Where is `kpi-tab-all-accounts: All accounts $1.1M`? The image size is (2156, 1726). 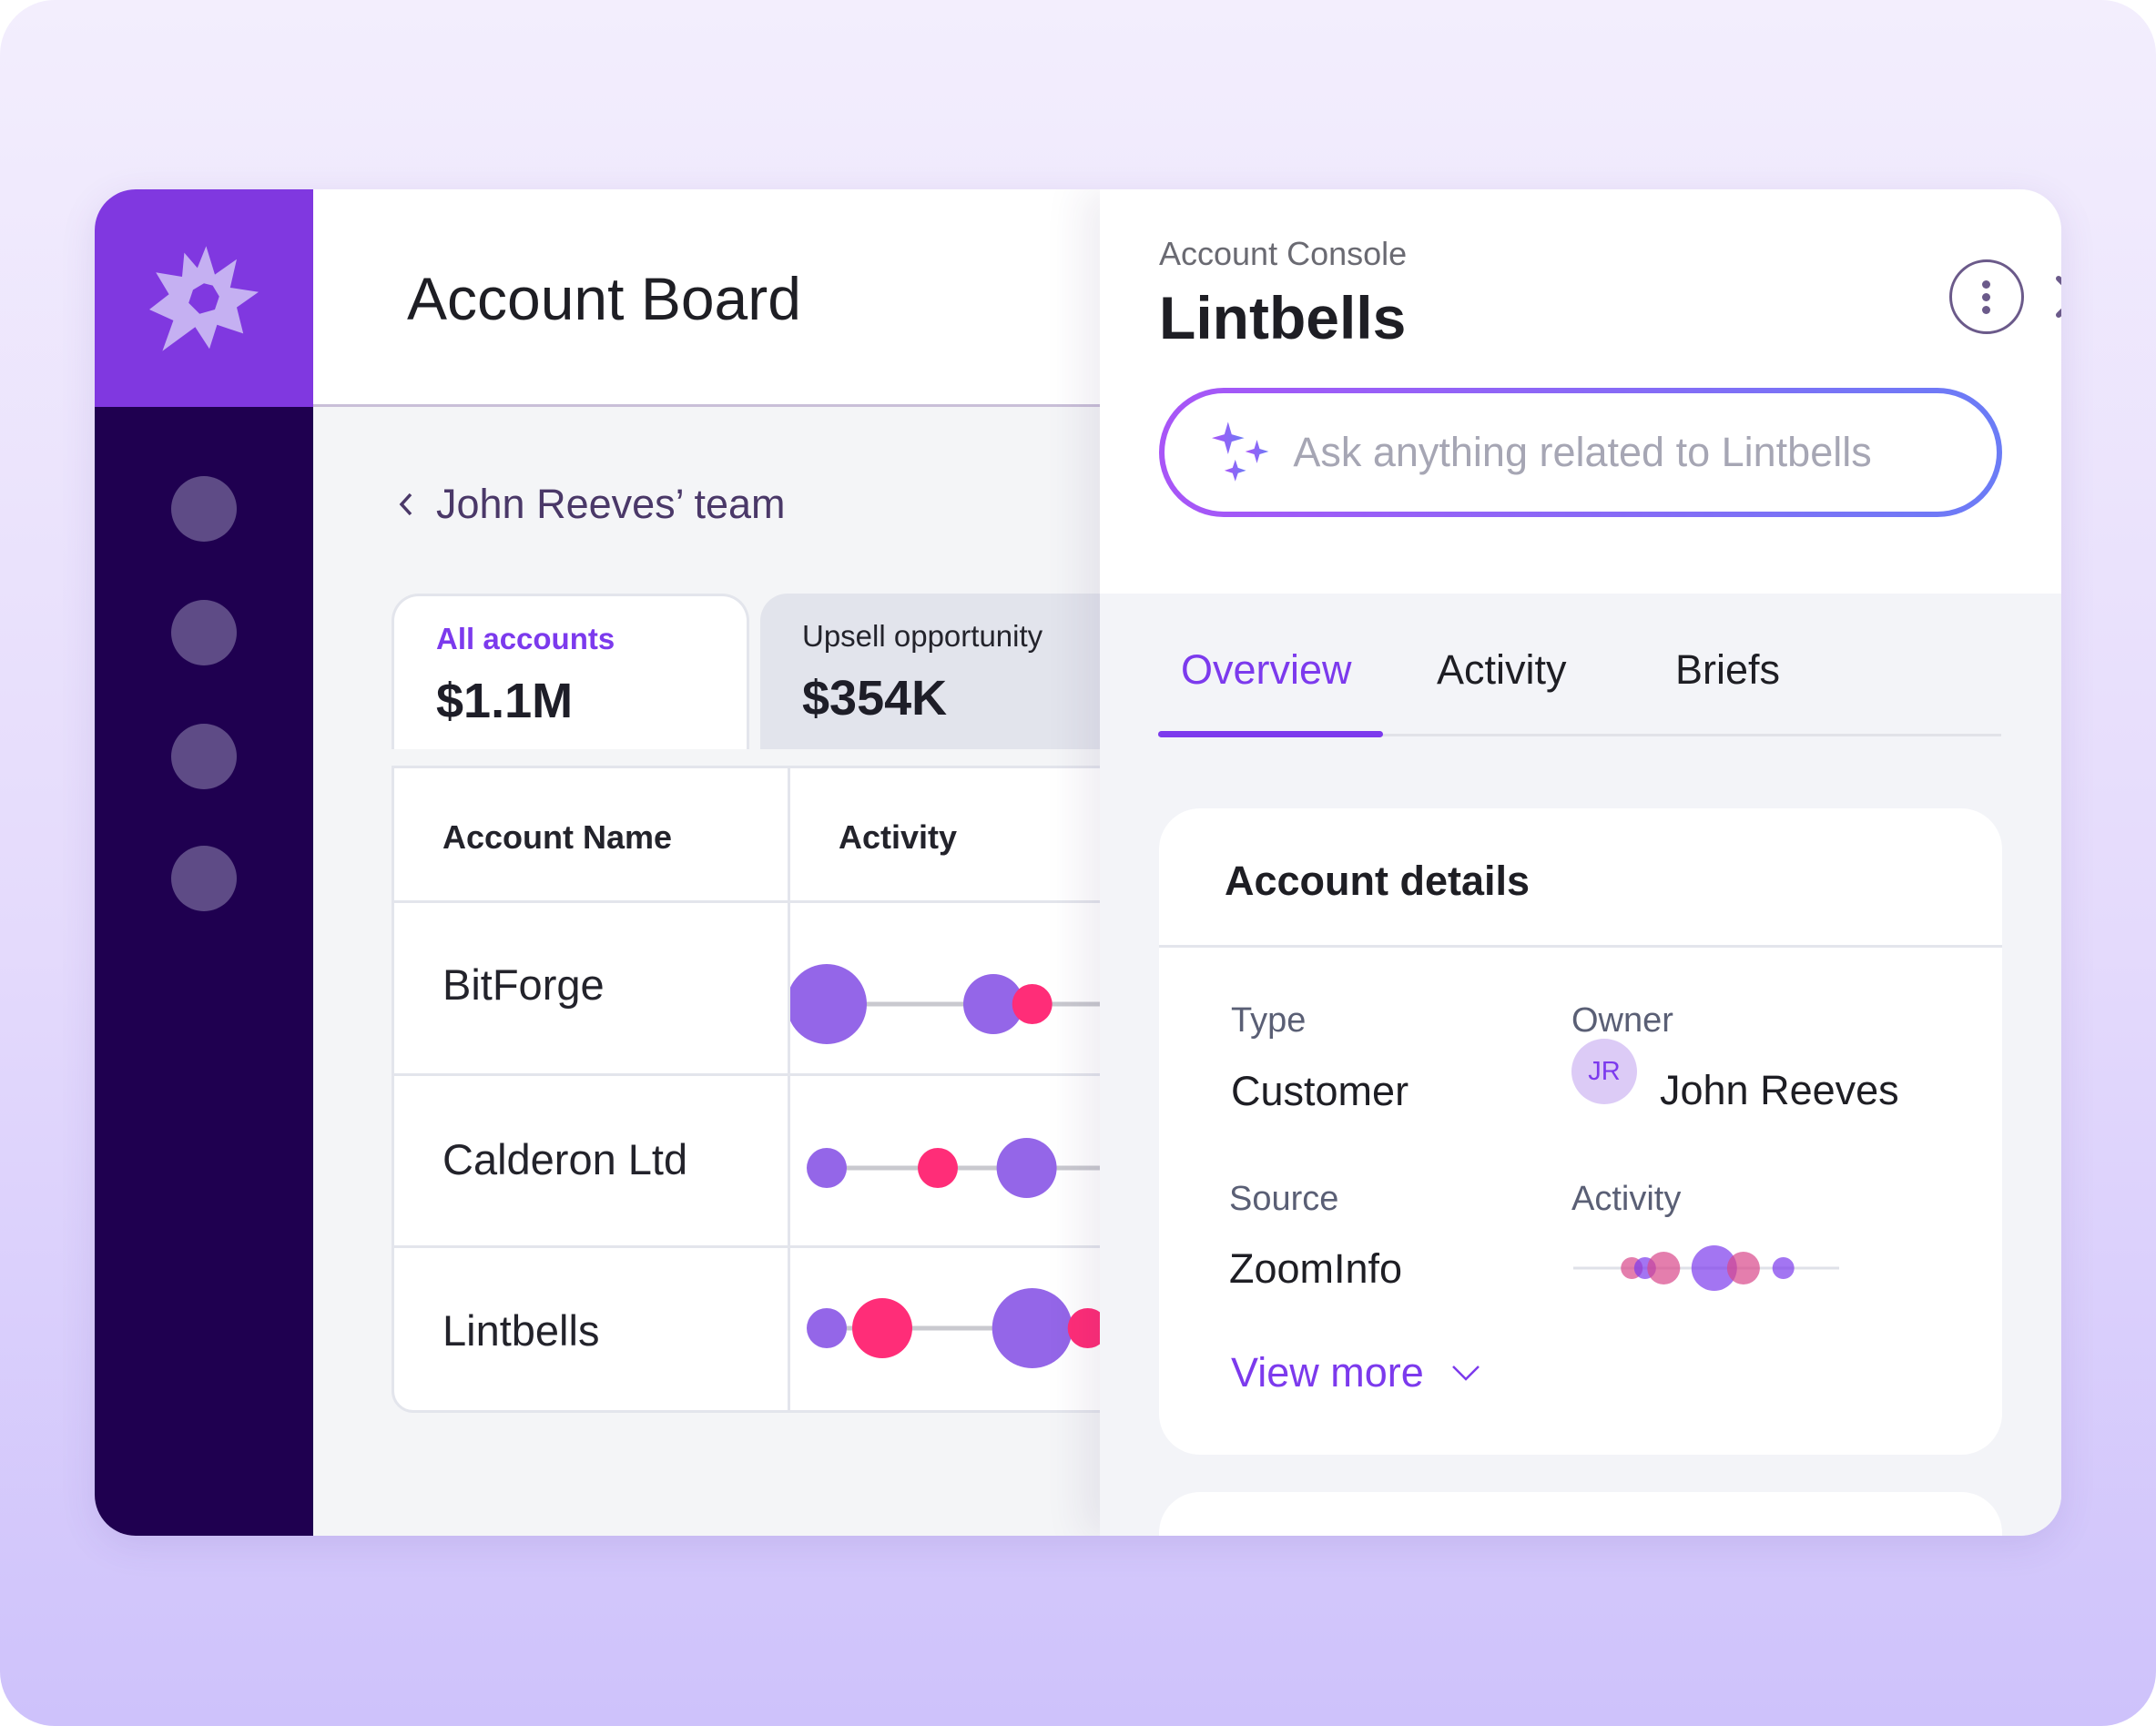
kpi-tab-all-accounts: All accounts $1.1M is located at coordinates (570, 671).